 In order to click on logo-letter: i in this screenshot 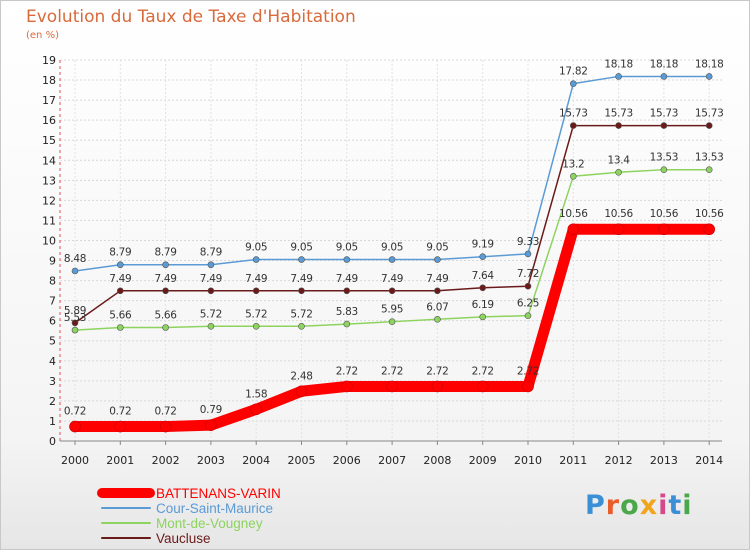, I will do `click(663, 505)`.